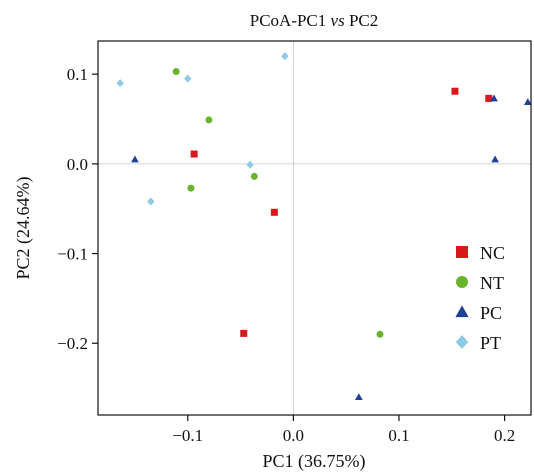 The height and width of the screenshot is (475, 534). Describe the element at coordinates (72, 254) in the screenshot. I see `y-tick-label: −0.1` at that location.